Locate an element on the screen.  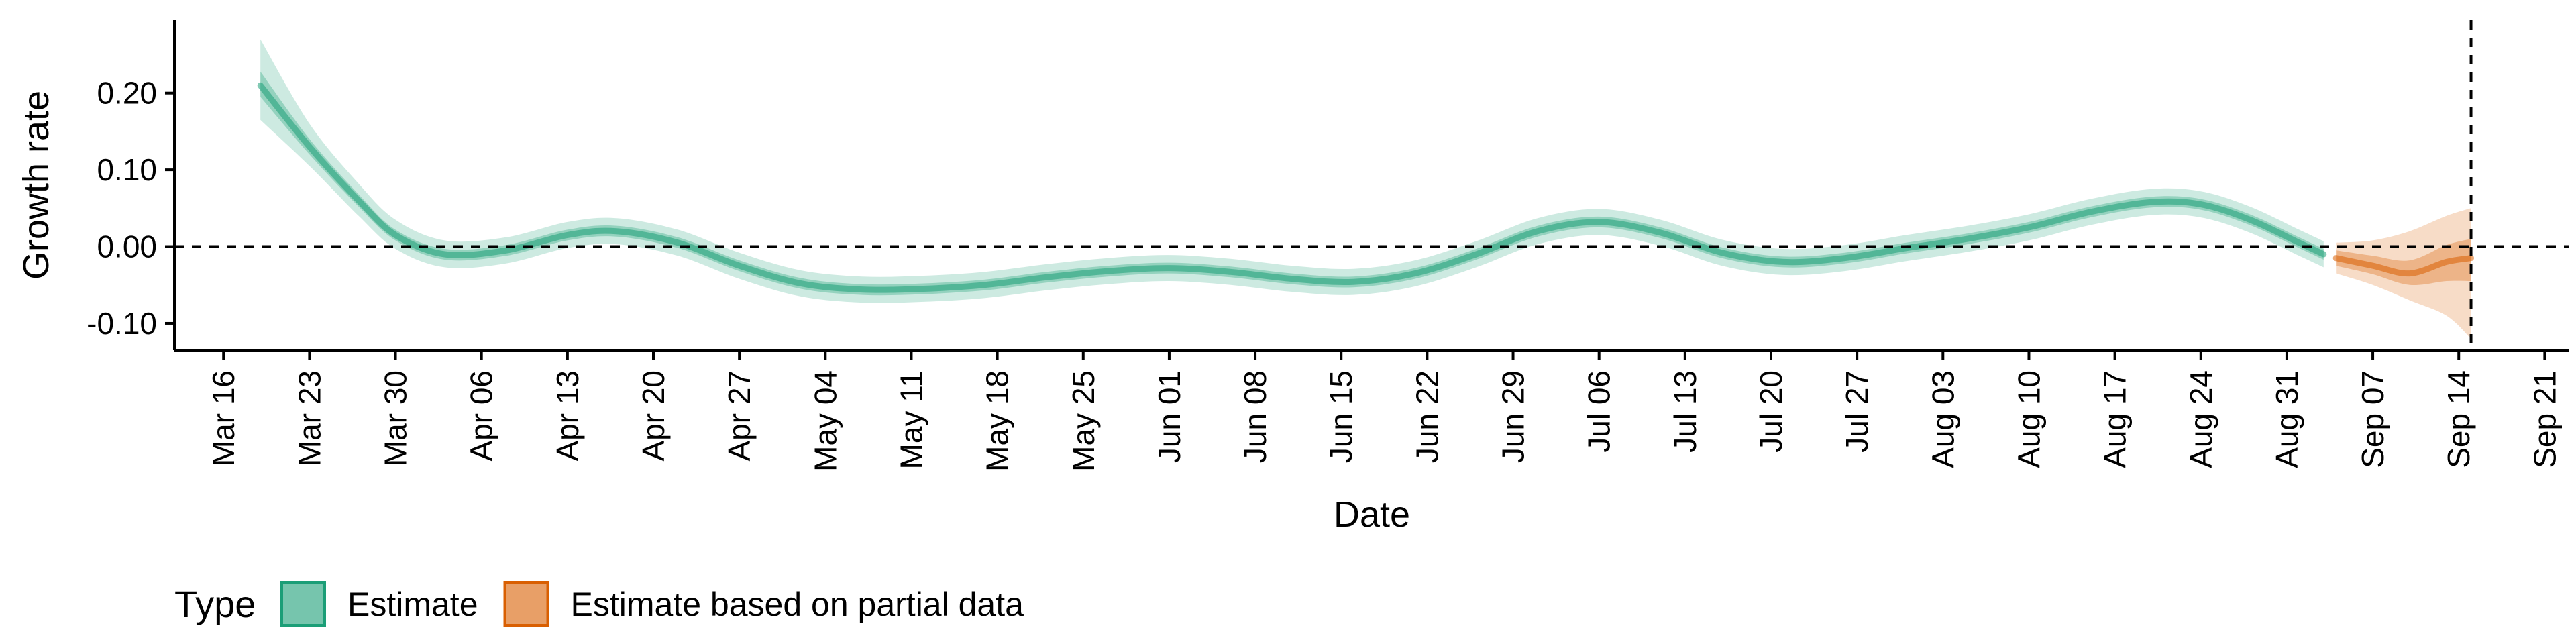
x-tick-label: May 04 is located at coordinates (825, 421).